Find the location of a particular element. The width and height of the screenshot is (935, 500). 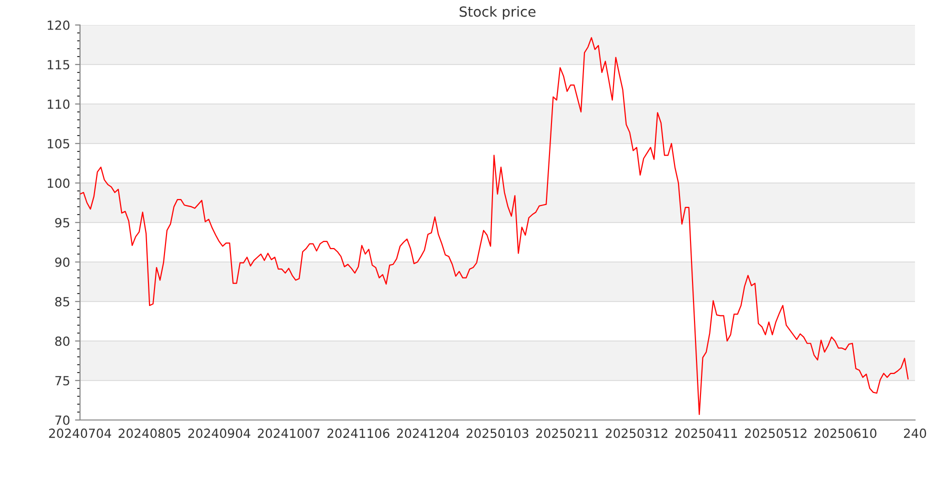

y-tick-label: 110 is located at coordinates (59, 104).